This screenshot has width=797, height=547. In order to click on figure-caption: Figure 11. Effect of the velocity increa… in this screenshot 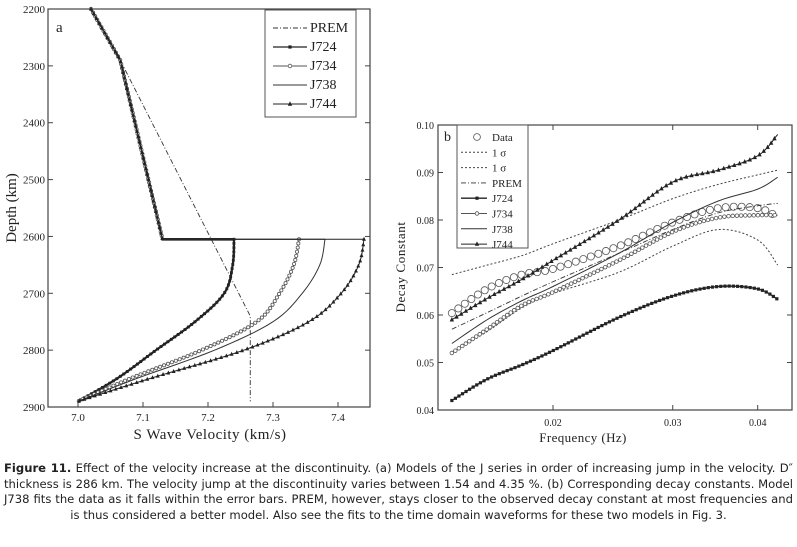, I will do `click(398, 492)`.